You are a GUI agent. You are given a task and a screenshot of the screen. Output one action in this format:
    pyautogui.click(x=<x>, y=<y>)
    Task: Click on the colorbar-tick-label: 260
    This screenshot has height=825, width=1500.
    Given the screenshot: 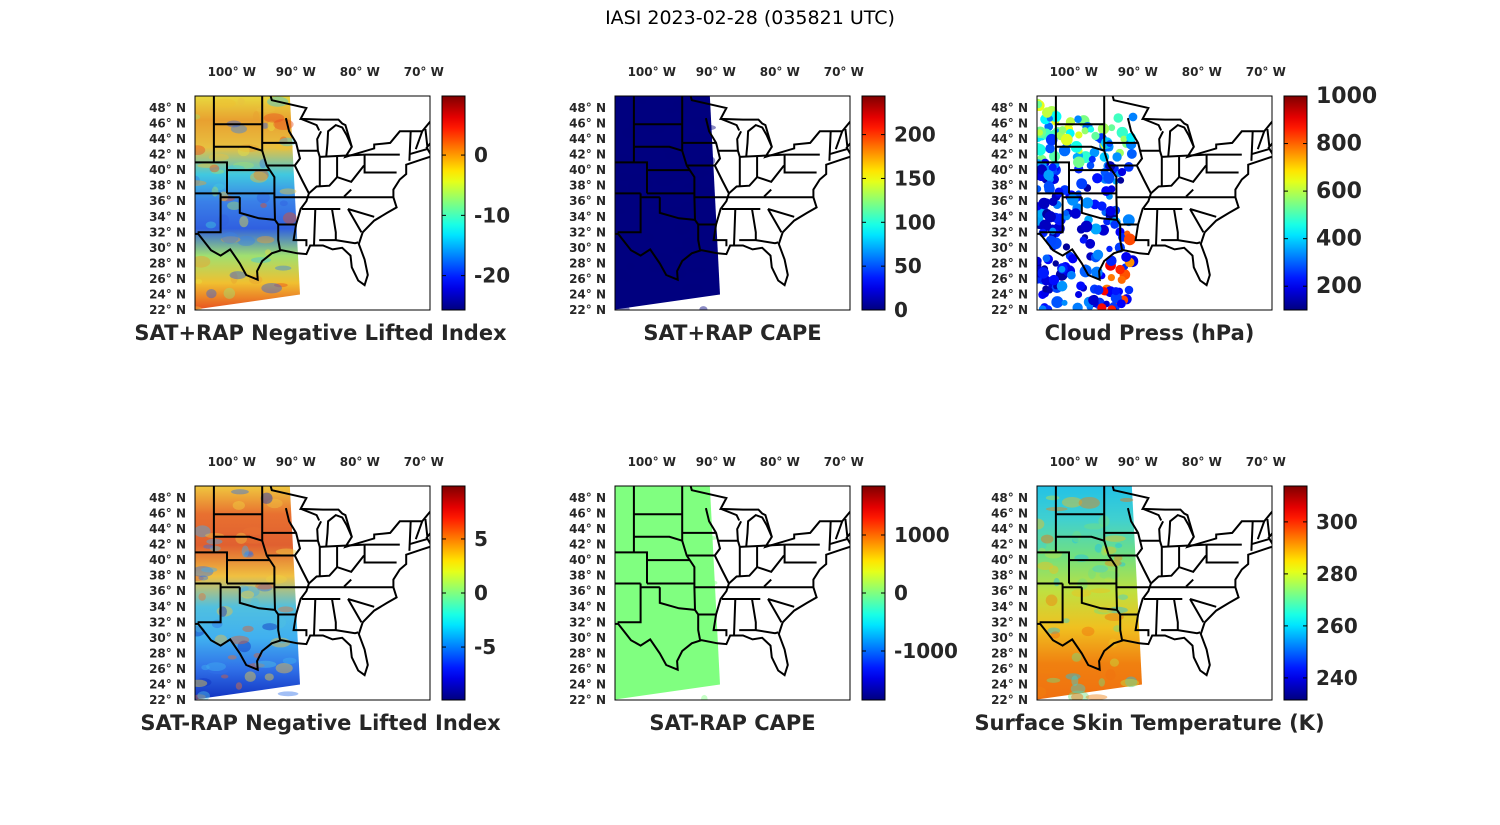 What is the action you would take?
    pyautogui.click(x=1337, y=626)
    